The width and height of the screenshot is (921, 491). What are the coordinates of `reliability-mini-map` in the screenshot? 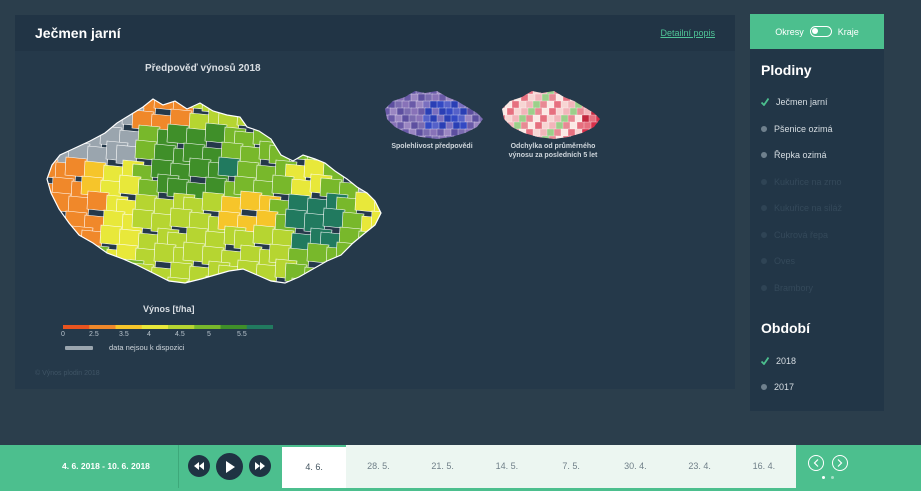 It's located at (433, 114).